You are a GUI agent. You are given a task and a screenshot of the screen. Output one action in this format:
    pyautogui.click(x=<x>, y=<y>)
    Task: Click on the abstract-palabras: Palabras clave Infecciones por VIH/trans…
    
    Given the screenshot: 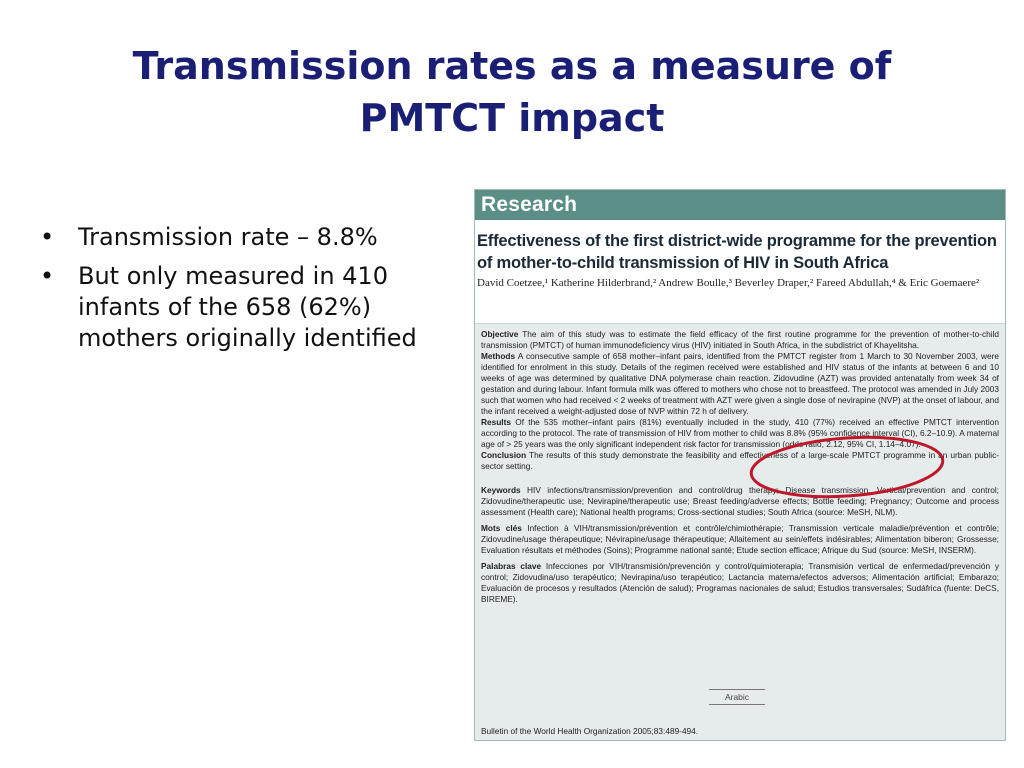 What is the action you would take?
    pyautogui.click(x=740, y=583)
    